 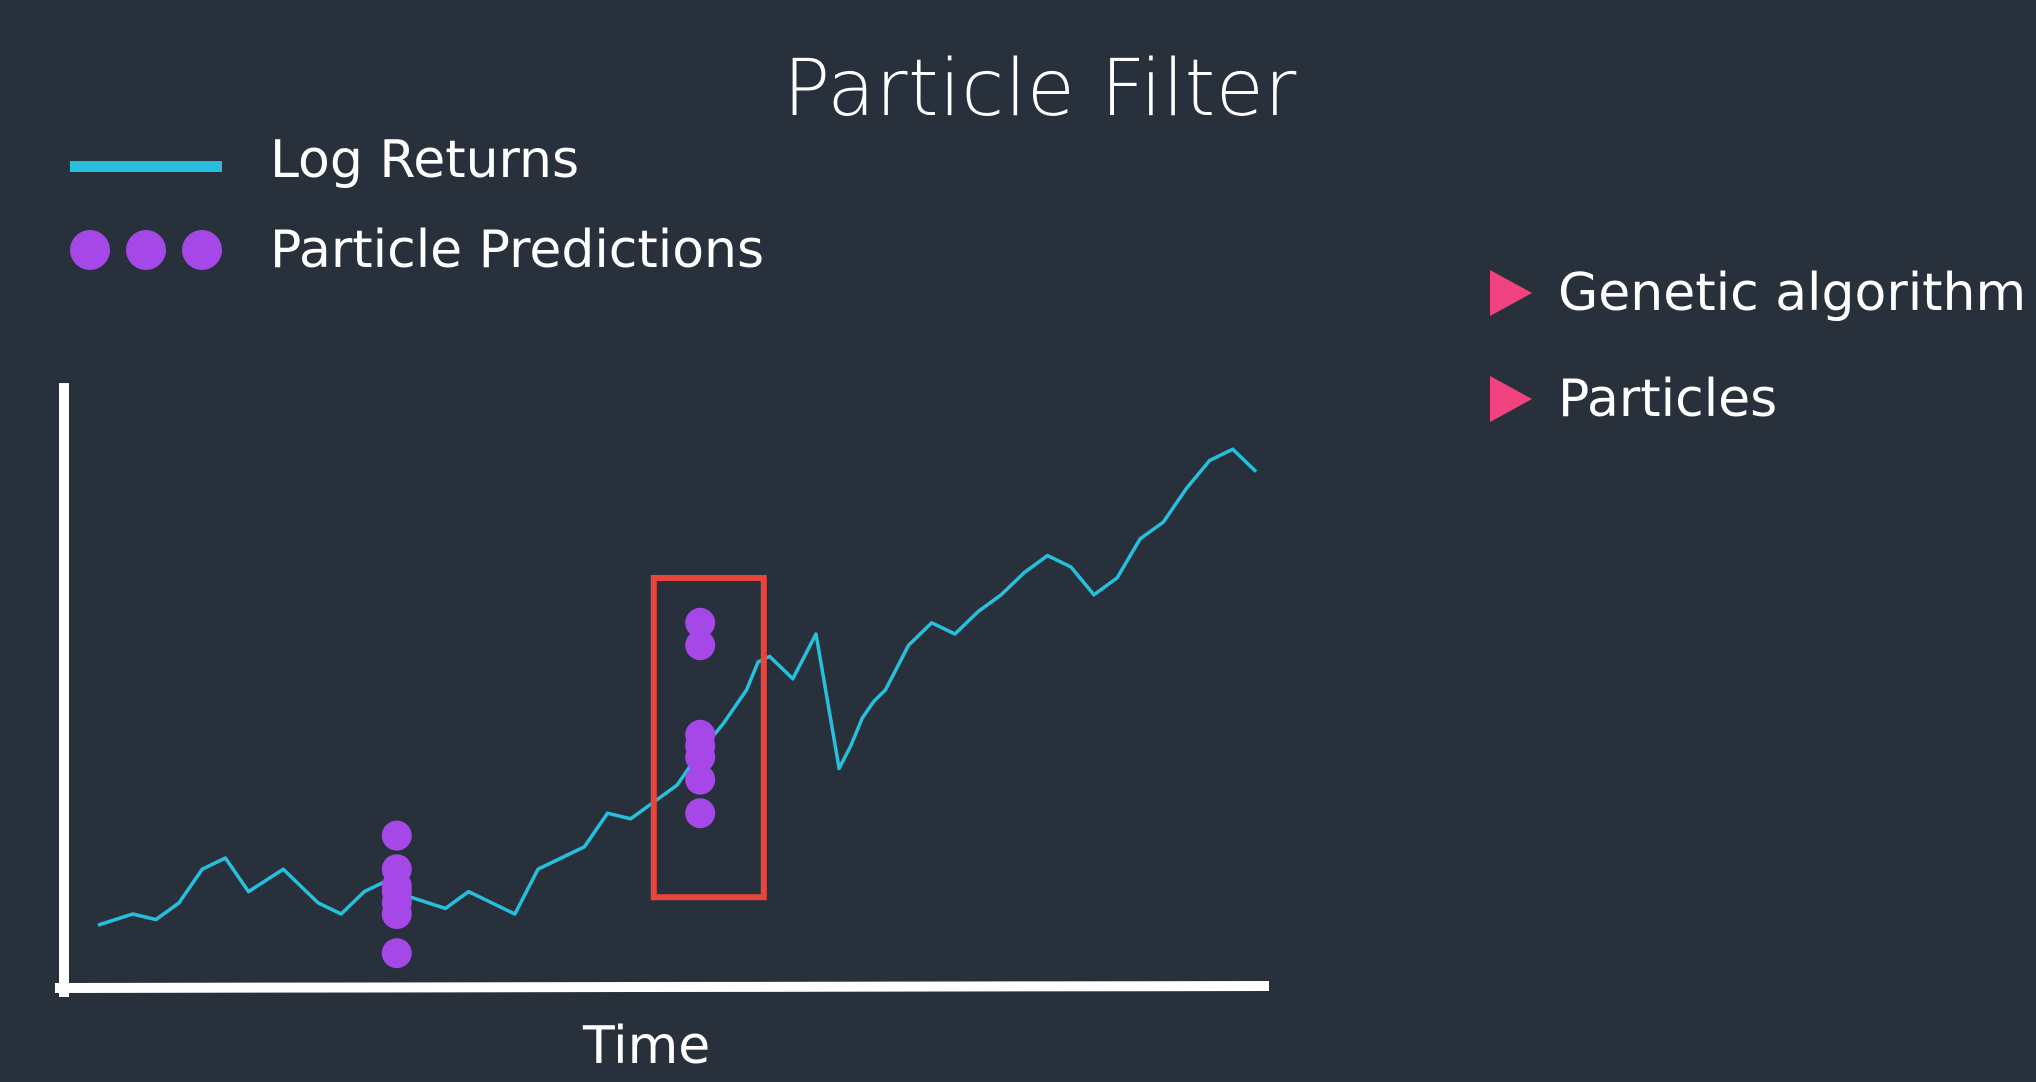 What do you see at coordinates (1792, 293) in the screenshot?
I see `bullet-text: Genetic algorithm` at bounding box center [1792, 293].